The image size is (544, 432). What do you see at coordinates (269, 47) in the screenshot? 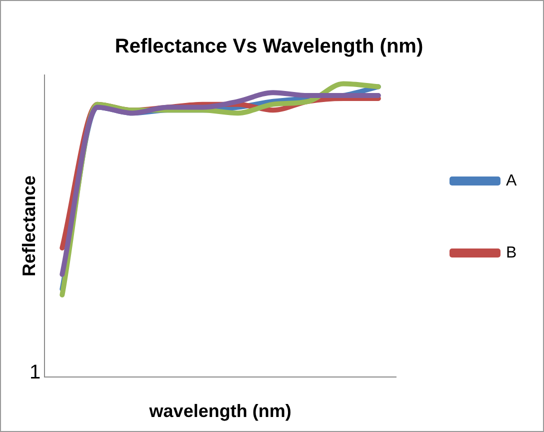
I see `chart-title: Reflectance Vs Wavelength (nm)` at bounding box center [269, 47].